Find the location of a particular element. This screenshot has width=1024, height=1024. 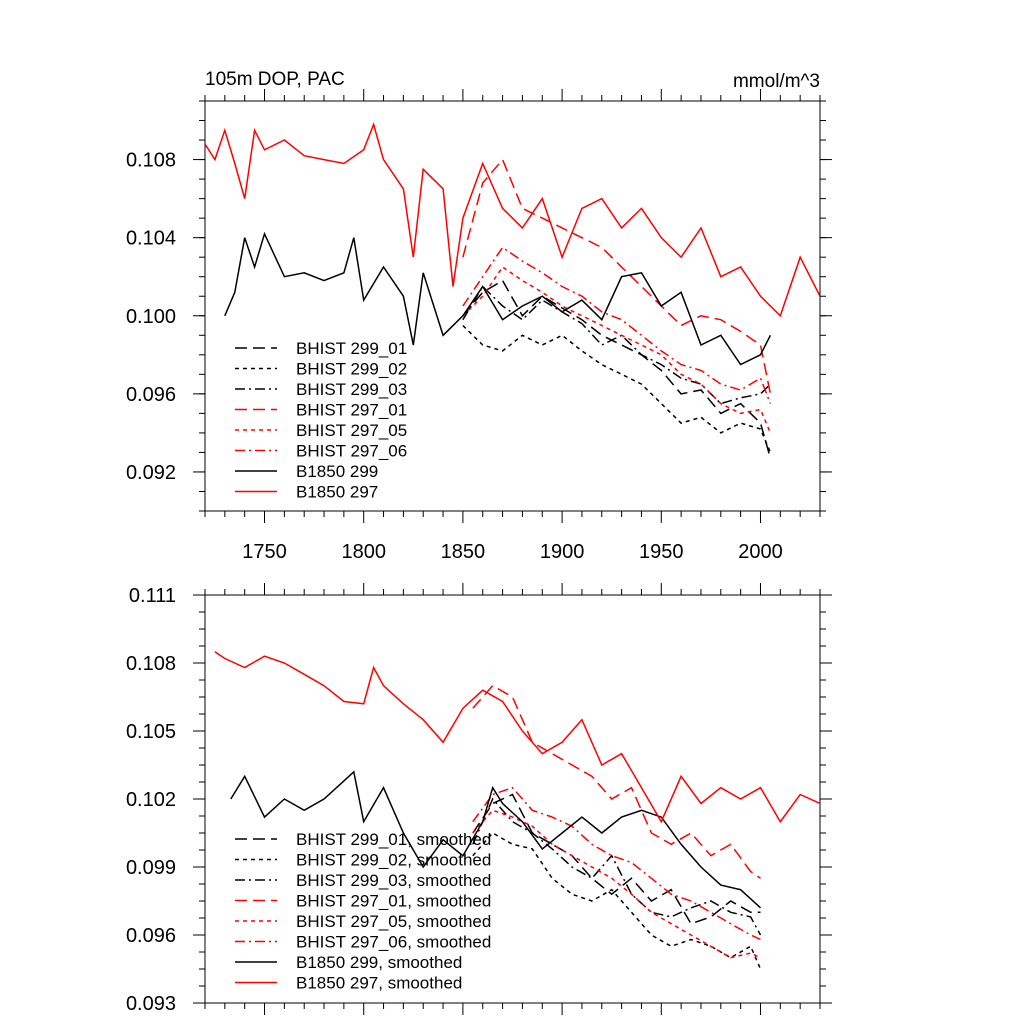

x-tick-label-top-1800: 1800 is located at coordinates (363, 552).